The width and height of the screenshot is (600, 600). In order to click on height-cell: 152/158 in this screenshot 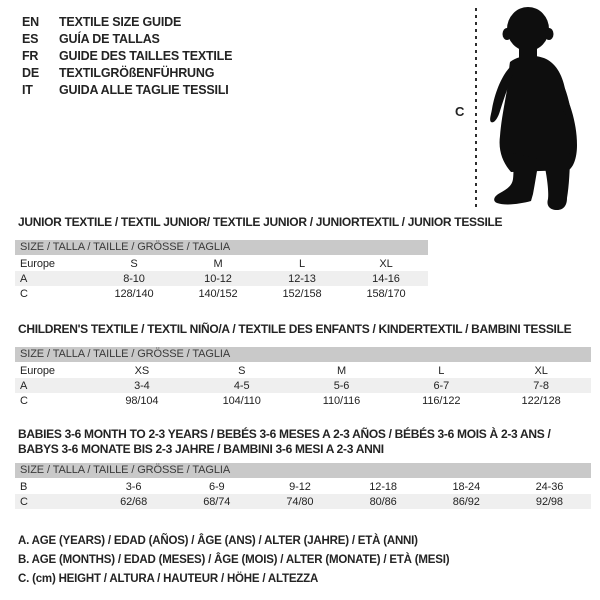, I will do `click(302, 293)`.